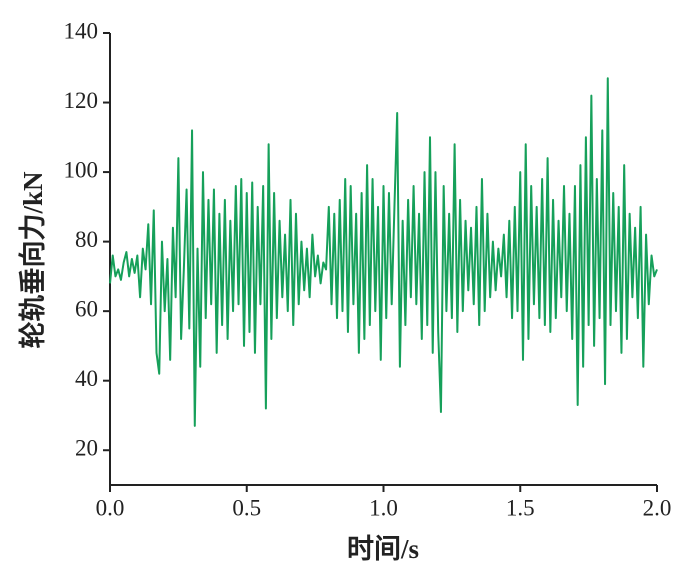 This screenshot has width=700, height=574. Describe the element at coordinates (81, 169) in the screenshot. I see `y-tick-label: 100` at that location.